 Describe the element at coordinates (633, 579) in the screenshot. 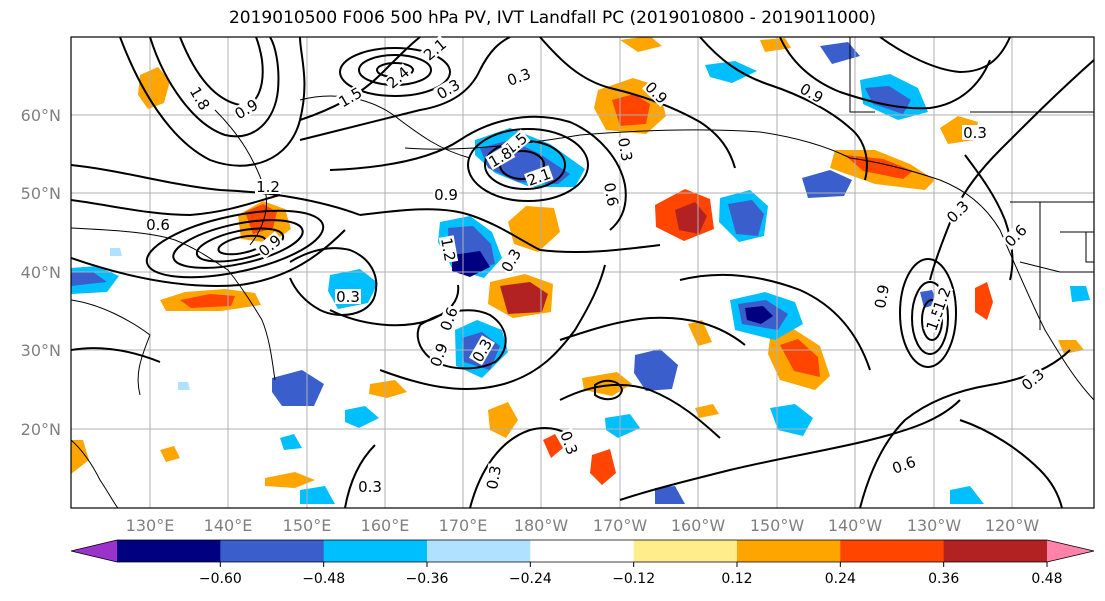

I see `colorbar-tick-label: −0.12` at that location.